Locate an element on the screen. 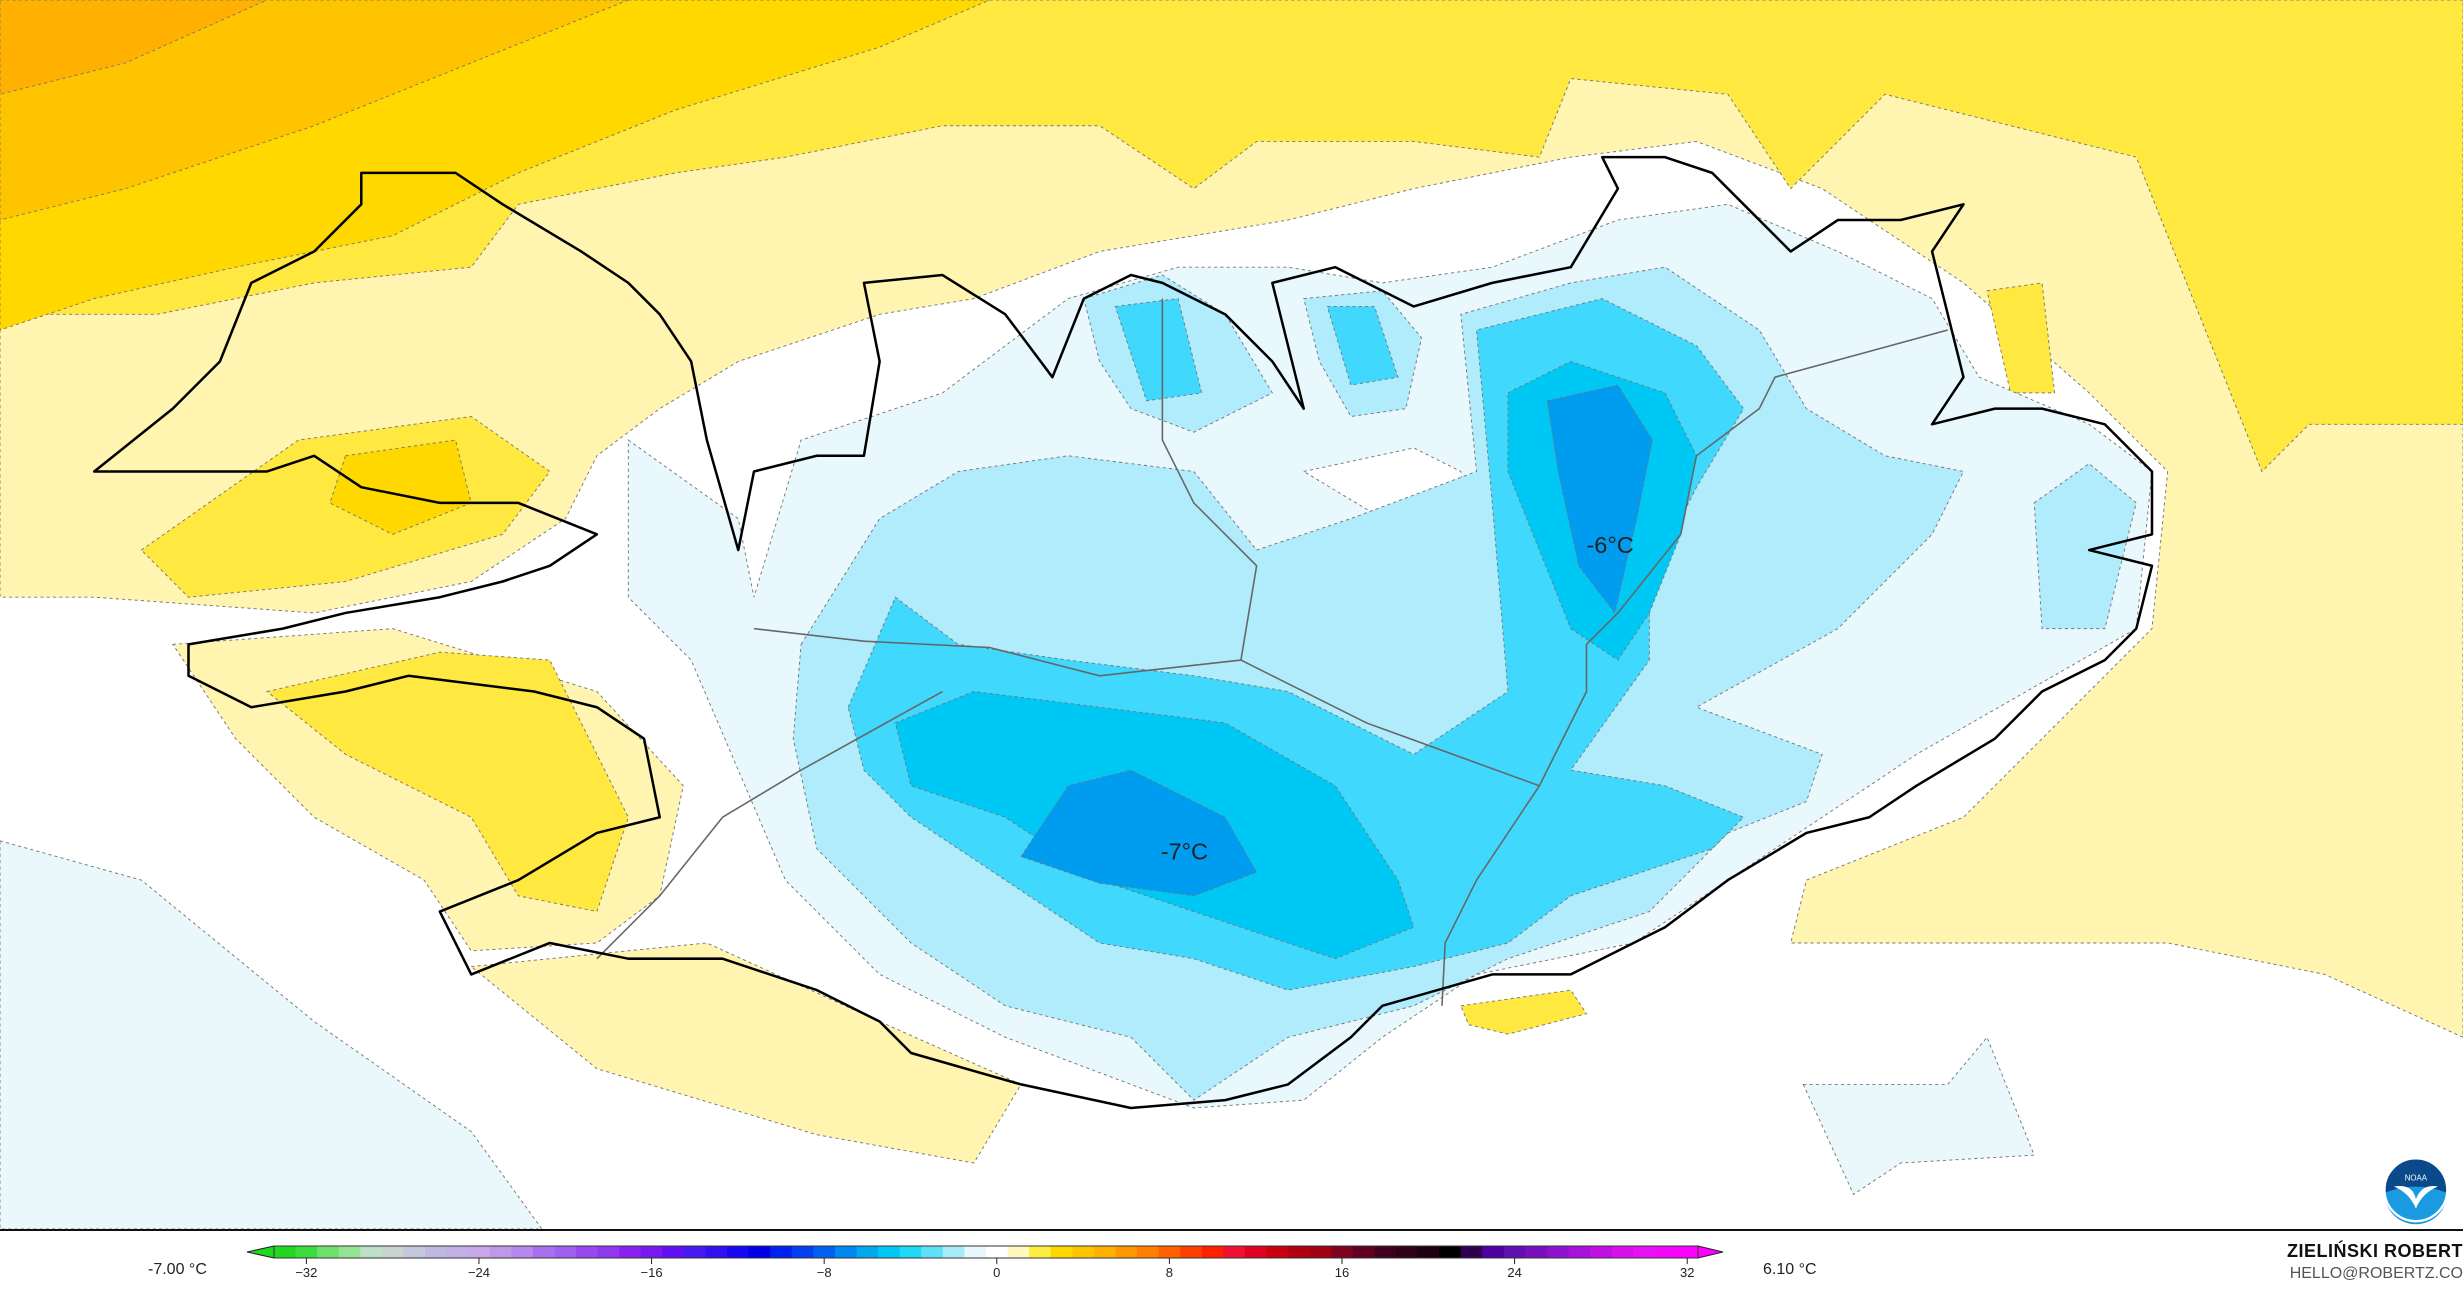 The height and width of the screenshot is (1289, 2463). map-label-min-south: -7°C is located at coordinates (1184, 852).